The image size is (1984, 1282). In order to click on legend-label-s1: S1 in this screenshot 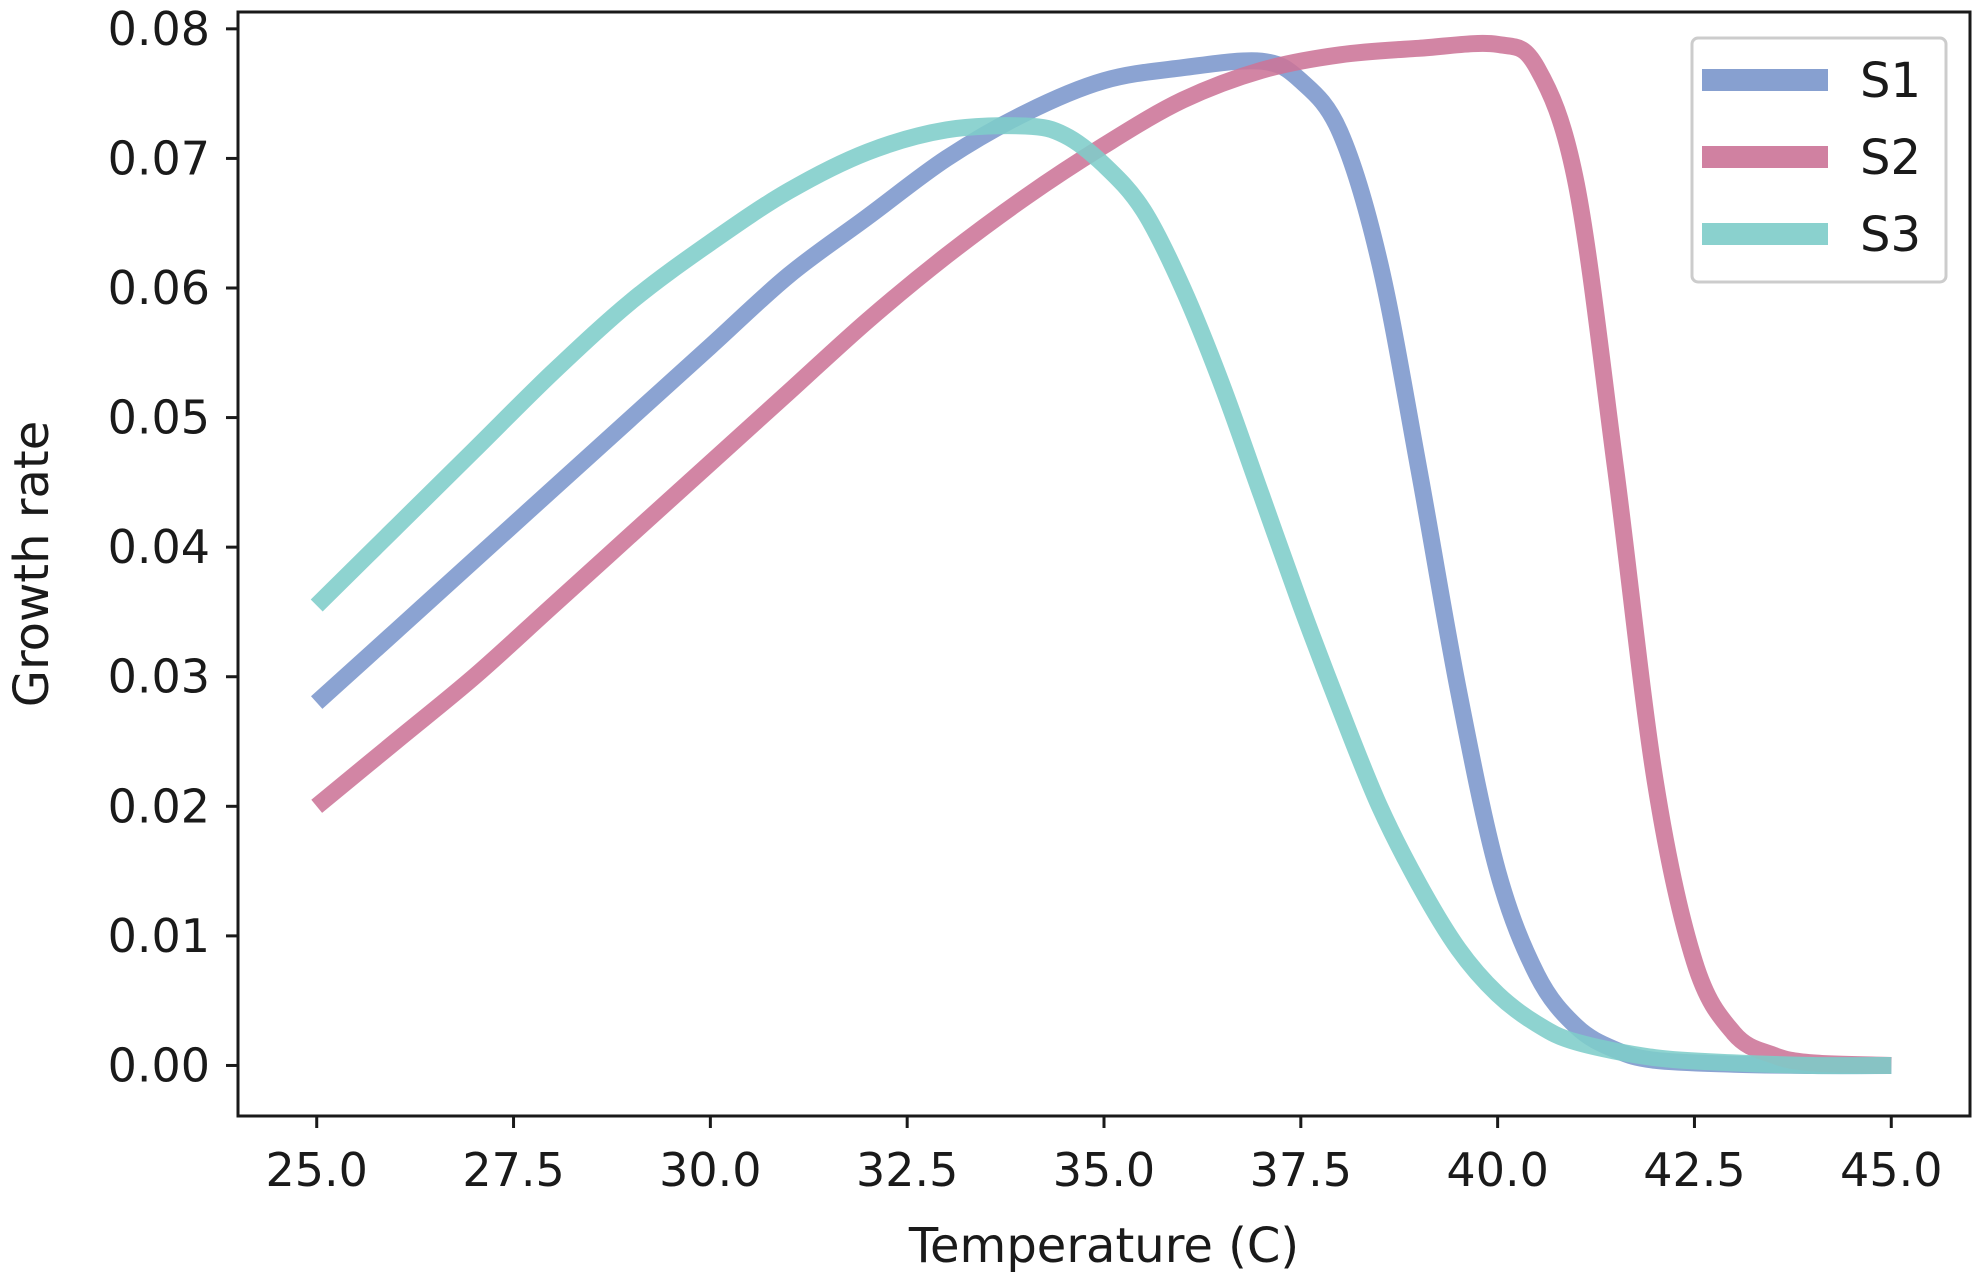, I will do `click(1890, 81)`.